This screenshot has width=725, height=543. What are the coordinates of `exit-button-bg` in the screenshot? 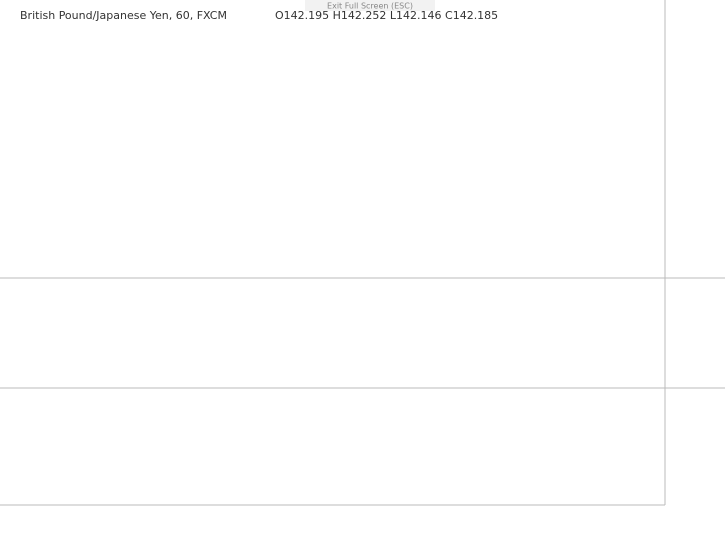 It's located at (370, 5).